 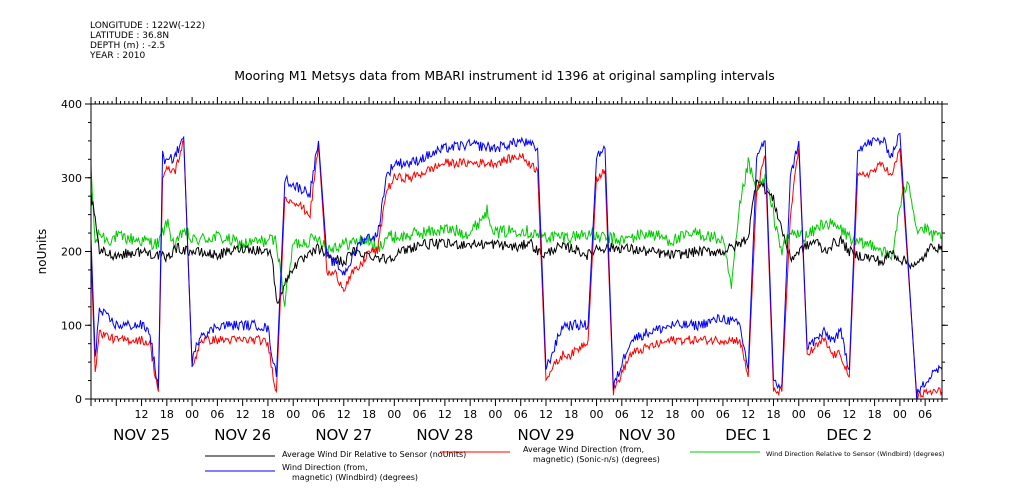 What do you see at coordinates (849, 435) in the screenshot?
I see `x-day-label: DEC 2` at bounding box center [849, 435].